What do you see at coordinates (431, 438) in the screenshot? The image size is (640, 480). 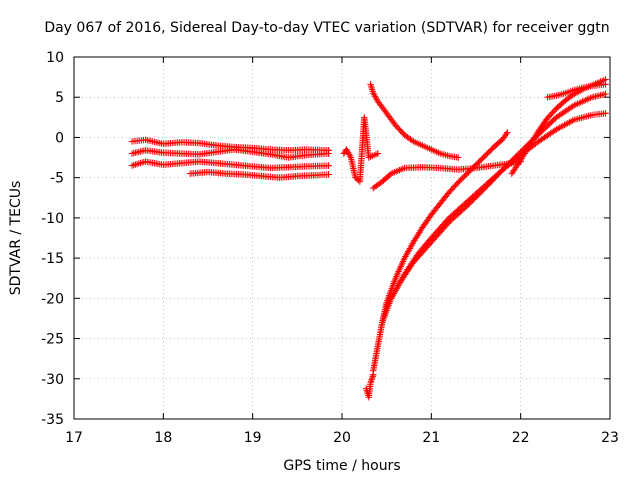 I see `x-tick-label: 21` at bounding box center [431, 438].